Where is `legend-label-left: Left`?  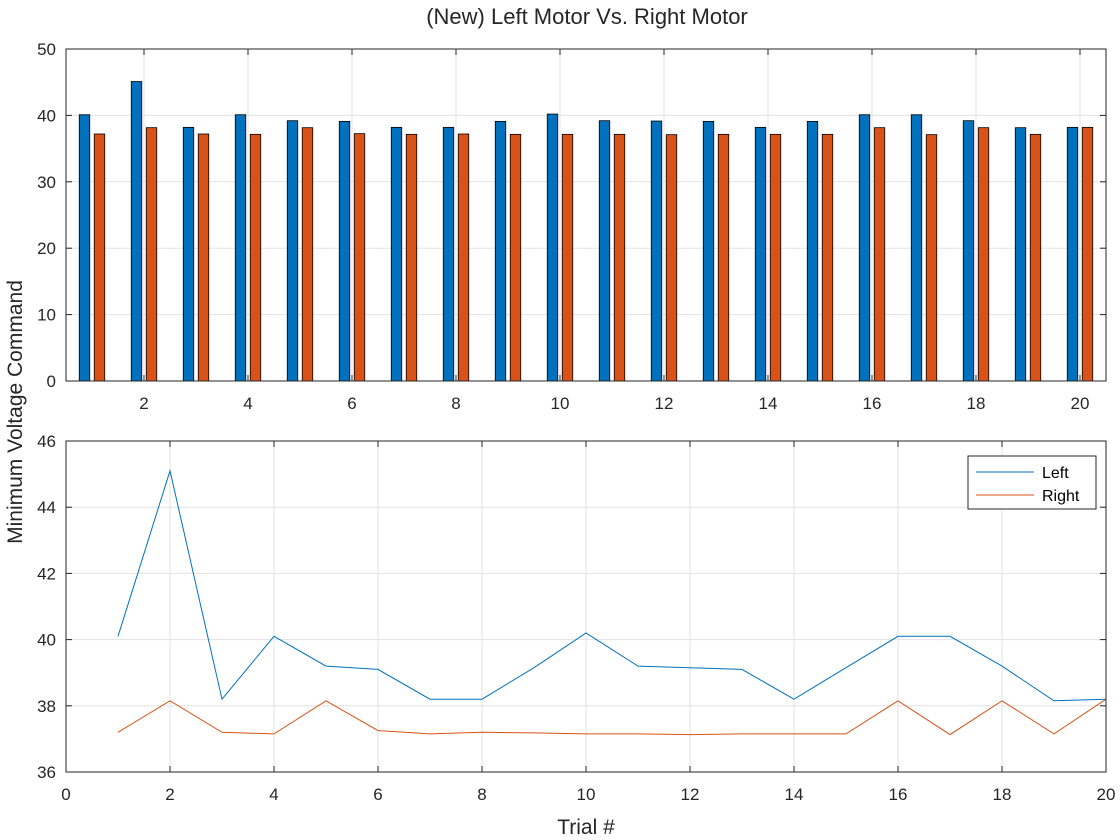
legend-label-left: Left is located at coordinates (1055, 473).